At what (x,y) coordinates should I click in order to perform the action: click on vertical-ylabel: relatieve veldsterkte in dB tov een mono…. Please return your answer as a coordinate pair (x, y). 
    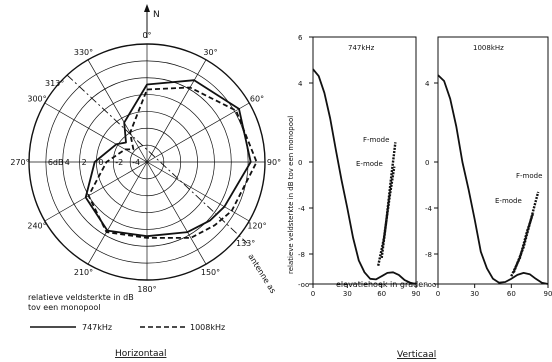
    Looking at the image, I should click on (291, 195).